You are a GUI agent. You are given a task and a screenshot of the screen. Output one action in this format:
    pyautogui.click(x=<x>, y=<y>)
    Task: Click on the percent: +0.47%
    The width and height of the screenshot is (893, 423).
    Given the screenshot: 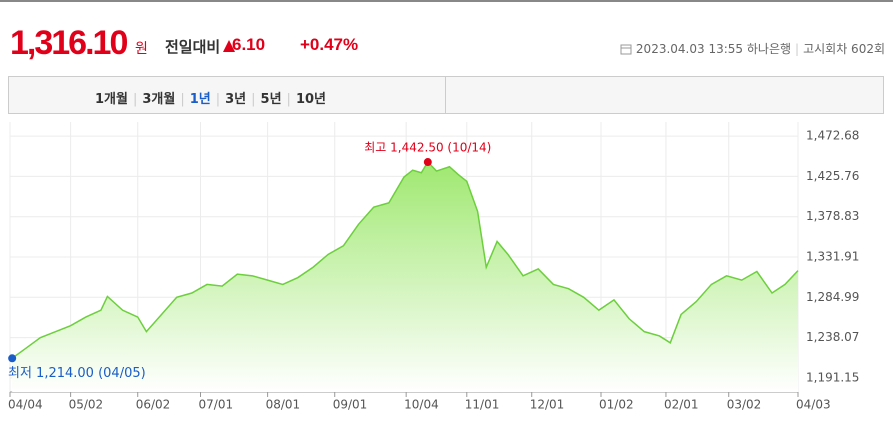 What is the action you would take?
    pyautogui.click(x=329, y=44)
    